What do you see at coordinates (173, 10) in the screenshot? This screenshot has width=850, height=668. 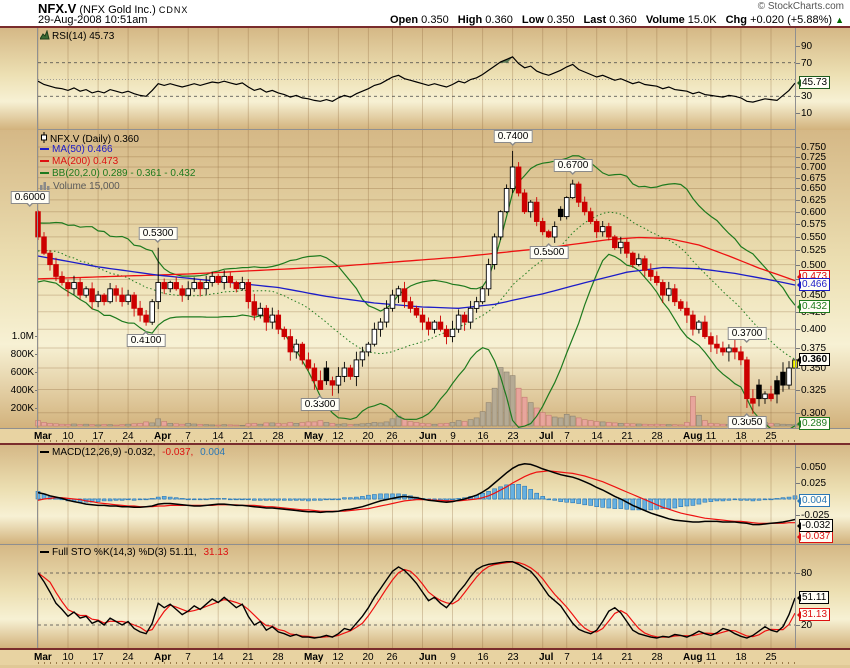 I see `exchange-name: CDNX` at bounding box center [173, 10].